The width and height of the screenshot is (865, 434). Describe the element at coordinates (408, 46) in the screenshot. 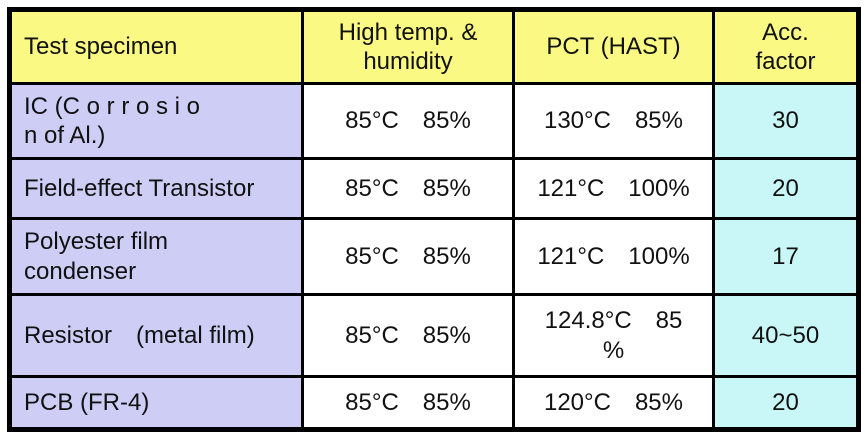

I see `header-cell-high-temp-humidity: High temp. & humidity` at that location.